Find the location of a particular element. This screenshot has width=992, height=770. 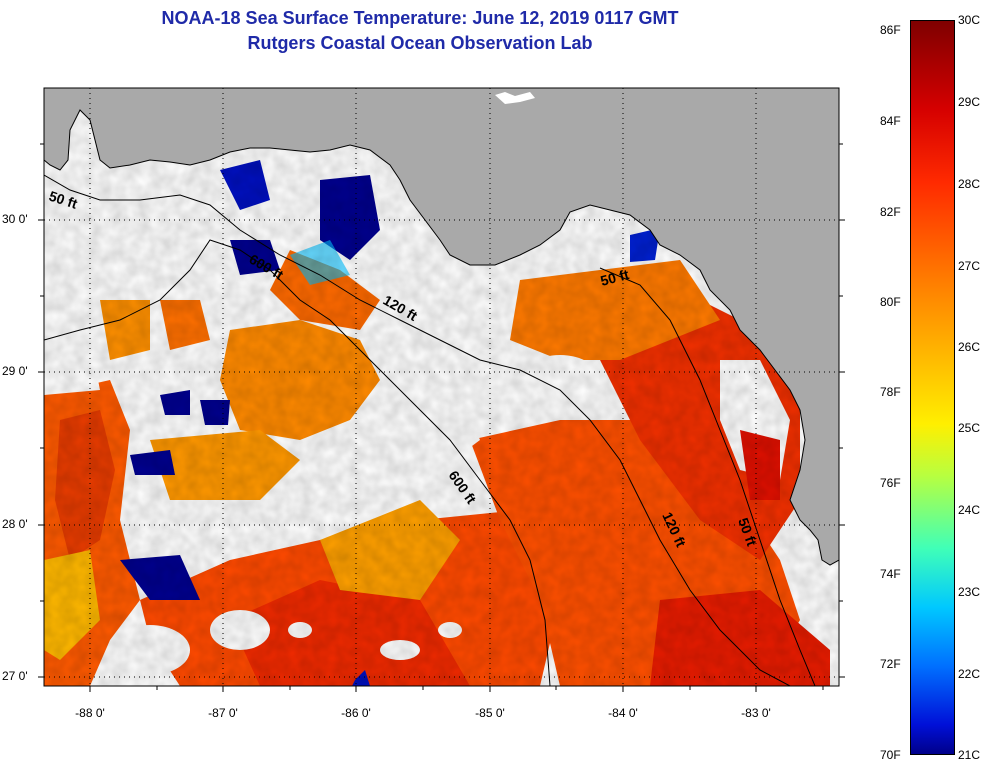

colorbar-f-74: 74F is located at coordinates (890, 574).